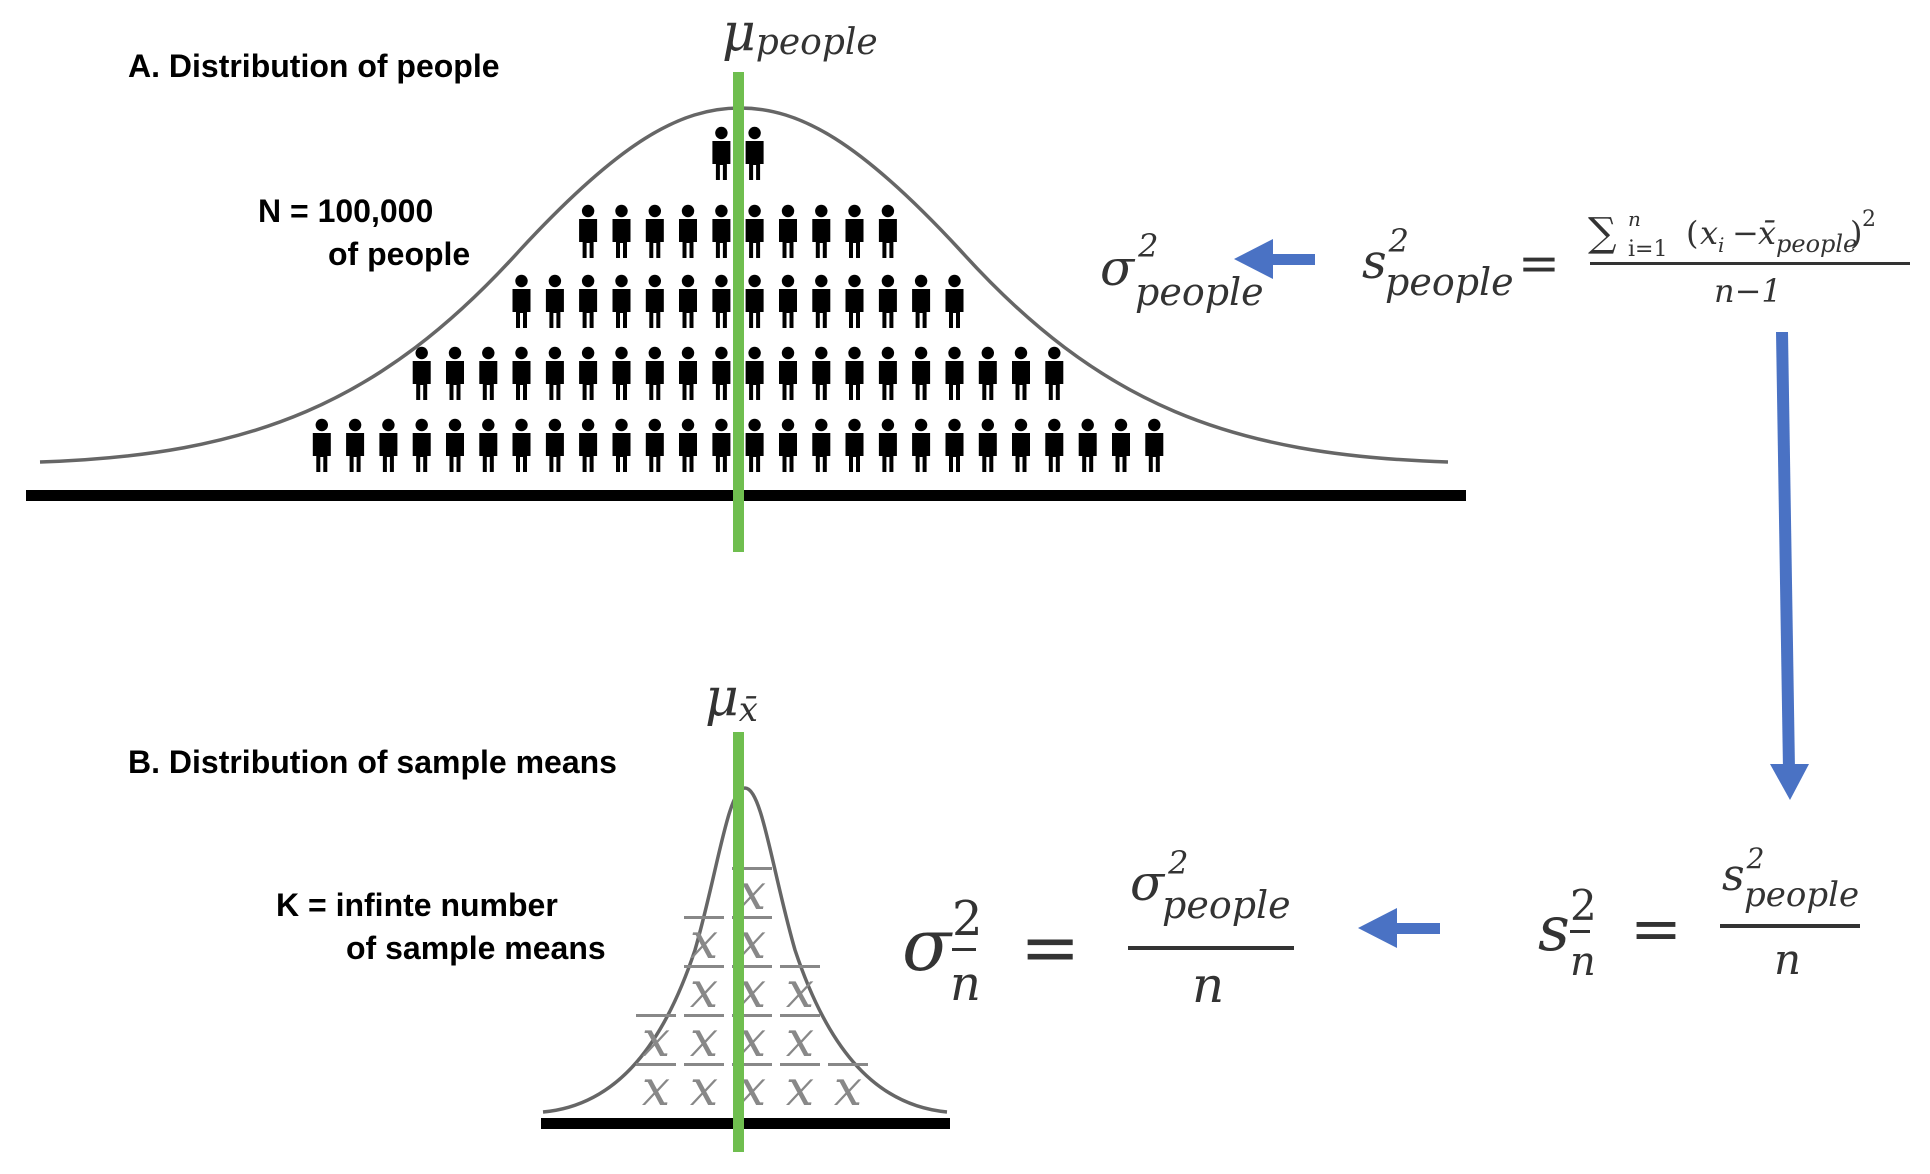  What do you see at coordinates (1790, 926) in the screenshot?
I see `s-xbar-fraction-bar` at bounding box center [1790, 926].